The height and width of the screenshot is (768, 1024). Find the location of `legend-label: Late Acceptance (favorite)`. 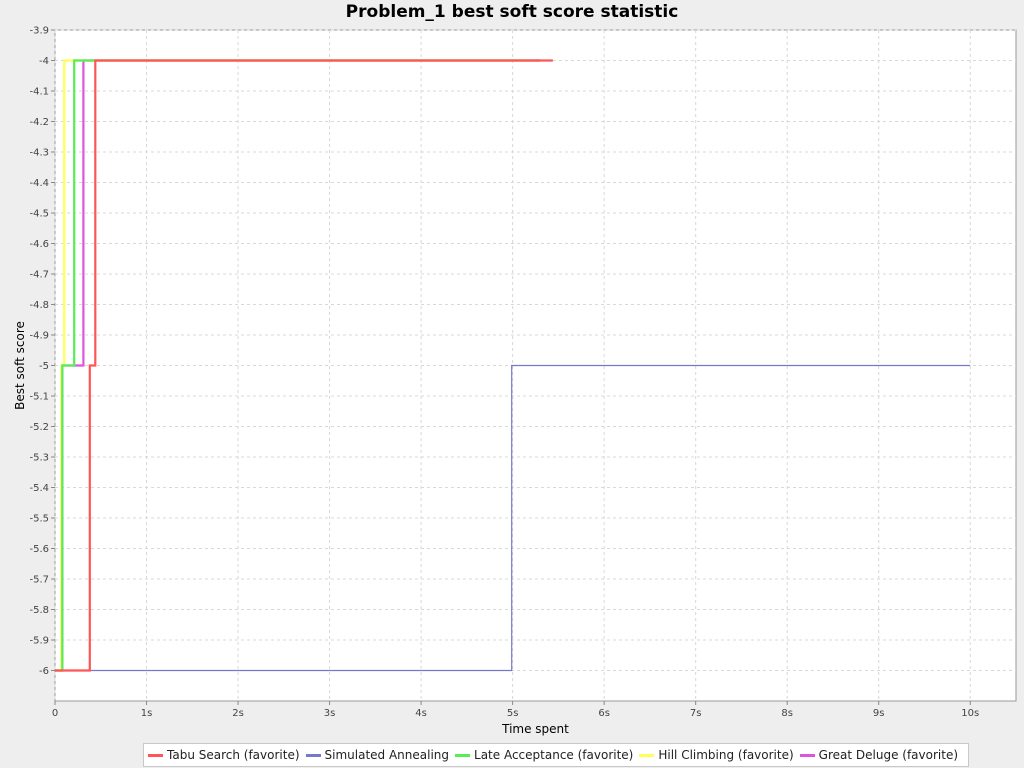

legend-label: Late Acceptance (favorite) is located at coordinates (554, 755).